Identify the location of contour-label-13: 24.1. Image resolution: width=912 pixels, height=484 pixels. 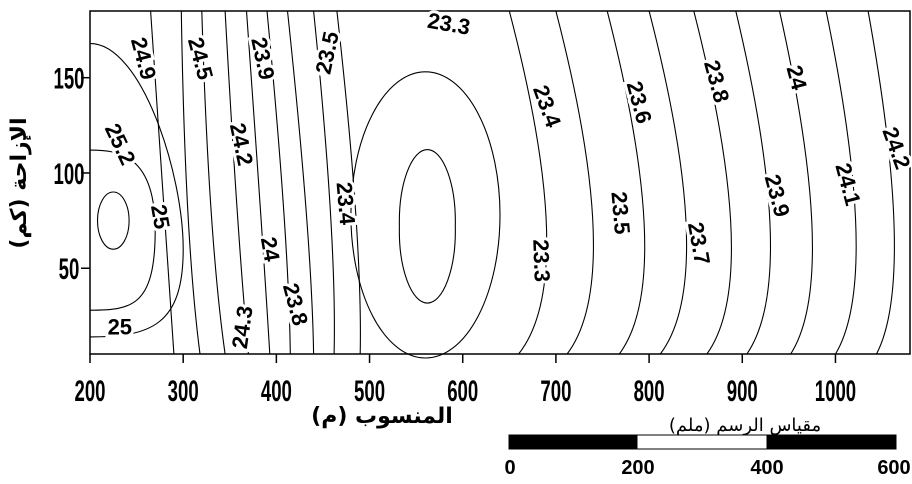
(847, 184).